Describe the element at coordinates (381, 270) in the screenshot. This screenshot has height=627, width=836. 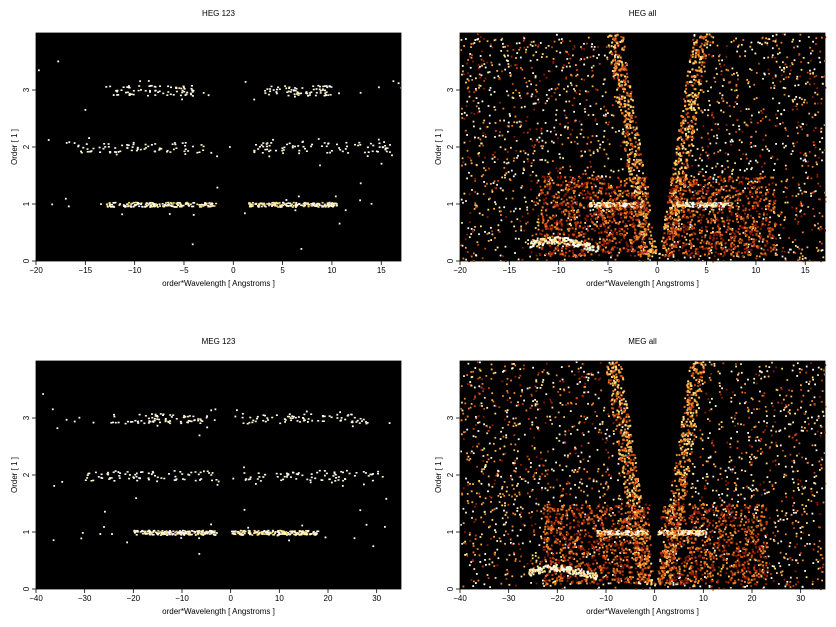
I see `x-tick-label: 15` at that location.